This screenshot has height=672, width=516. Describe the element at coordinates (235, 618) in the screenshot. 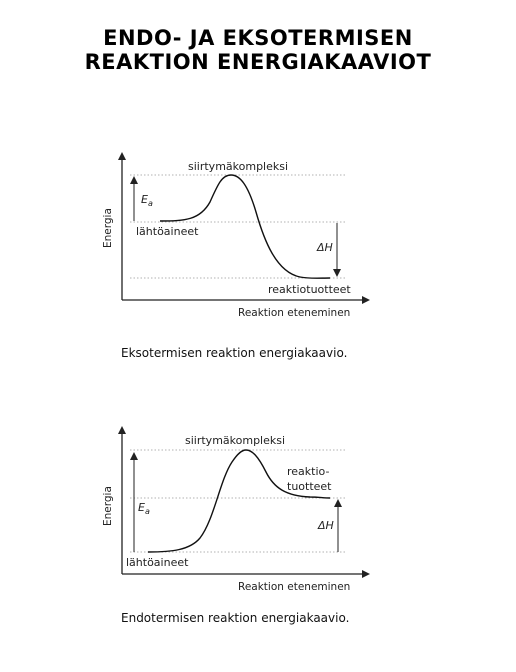

I see `endothermic-caption: Endotermisen reaktion energiakaavio.` at that location.